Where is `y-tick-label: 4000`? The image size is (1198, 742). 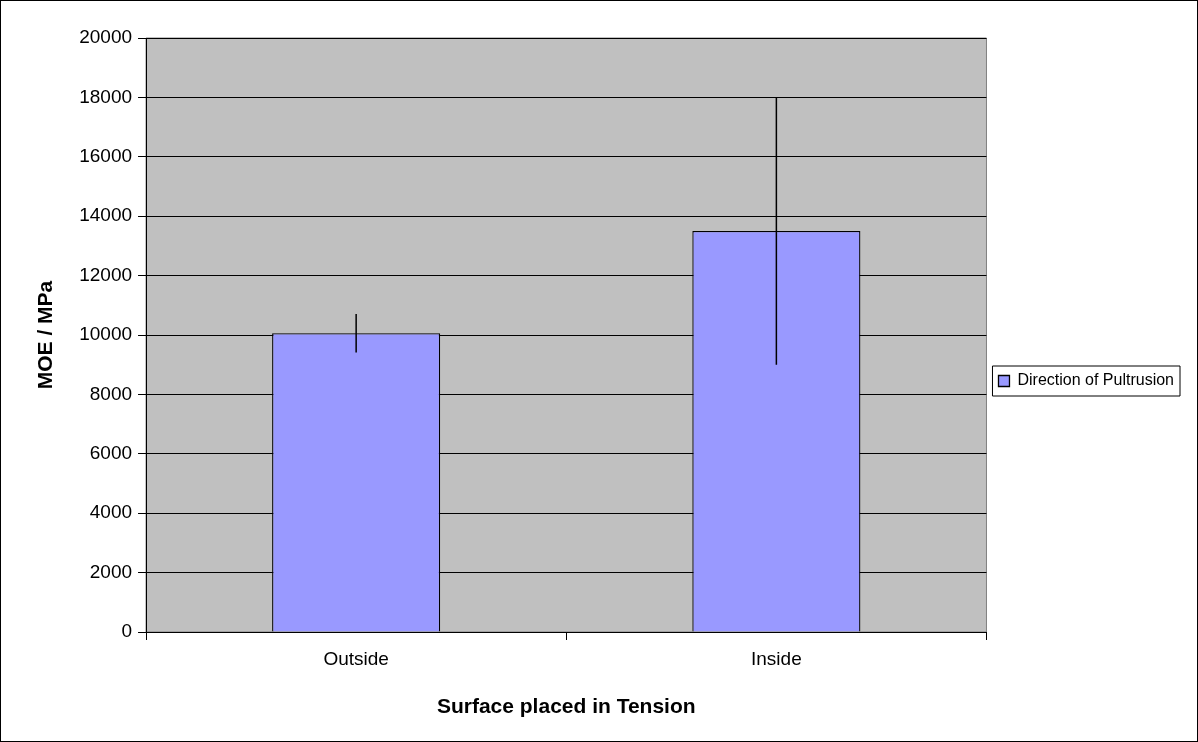
y-tick-label: 4000 is located at coordinates (111, 512).